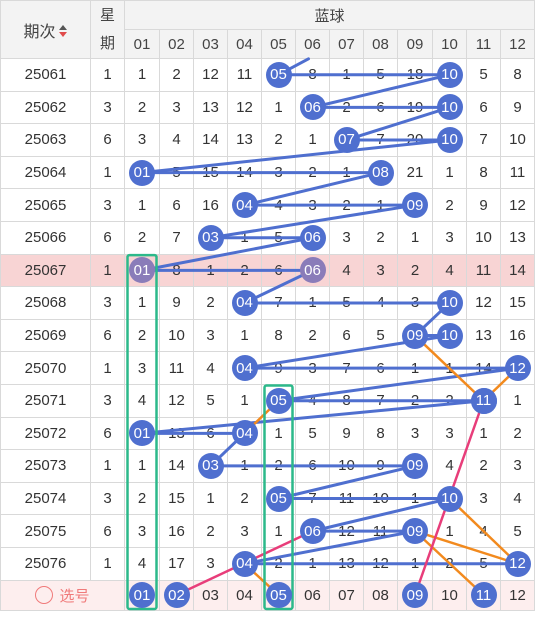  What do you see at coordinates (449, 595) in the screenshot?
I see `pick-number: 10` at bounding box center [449, 595].